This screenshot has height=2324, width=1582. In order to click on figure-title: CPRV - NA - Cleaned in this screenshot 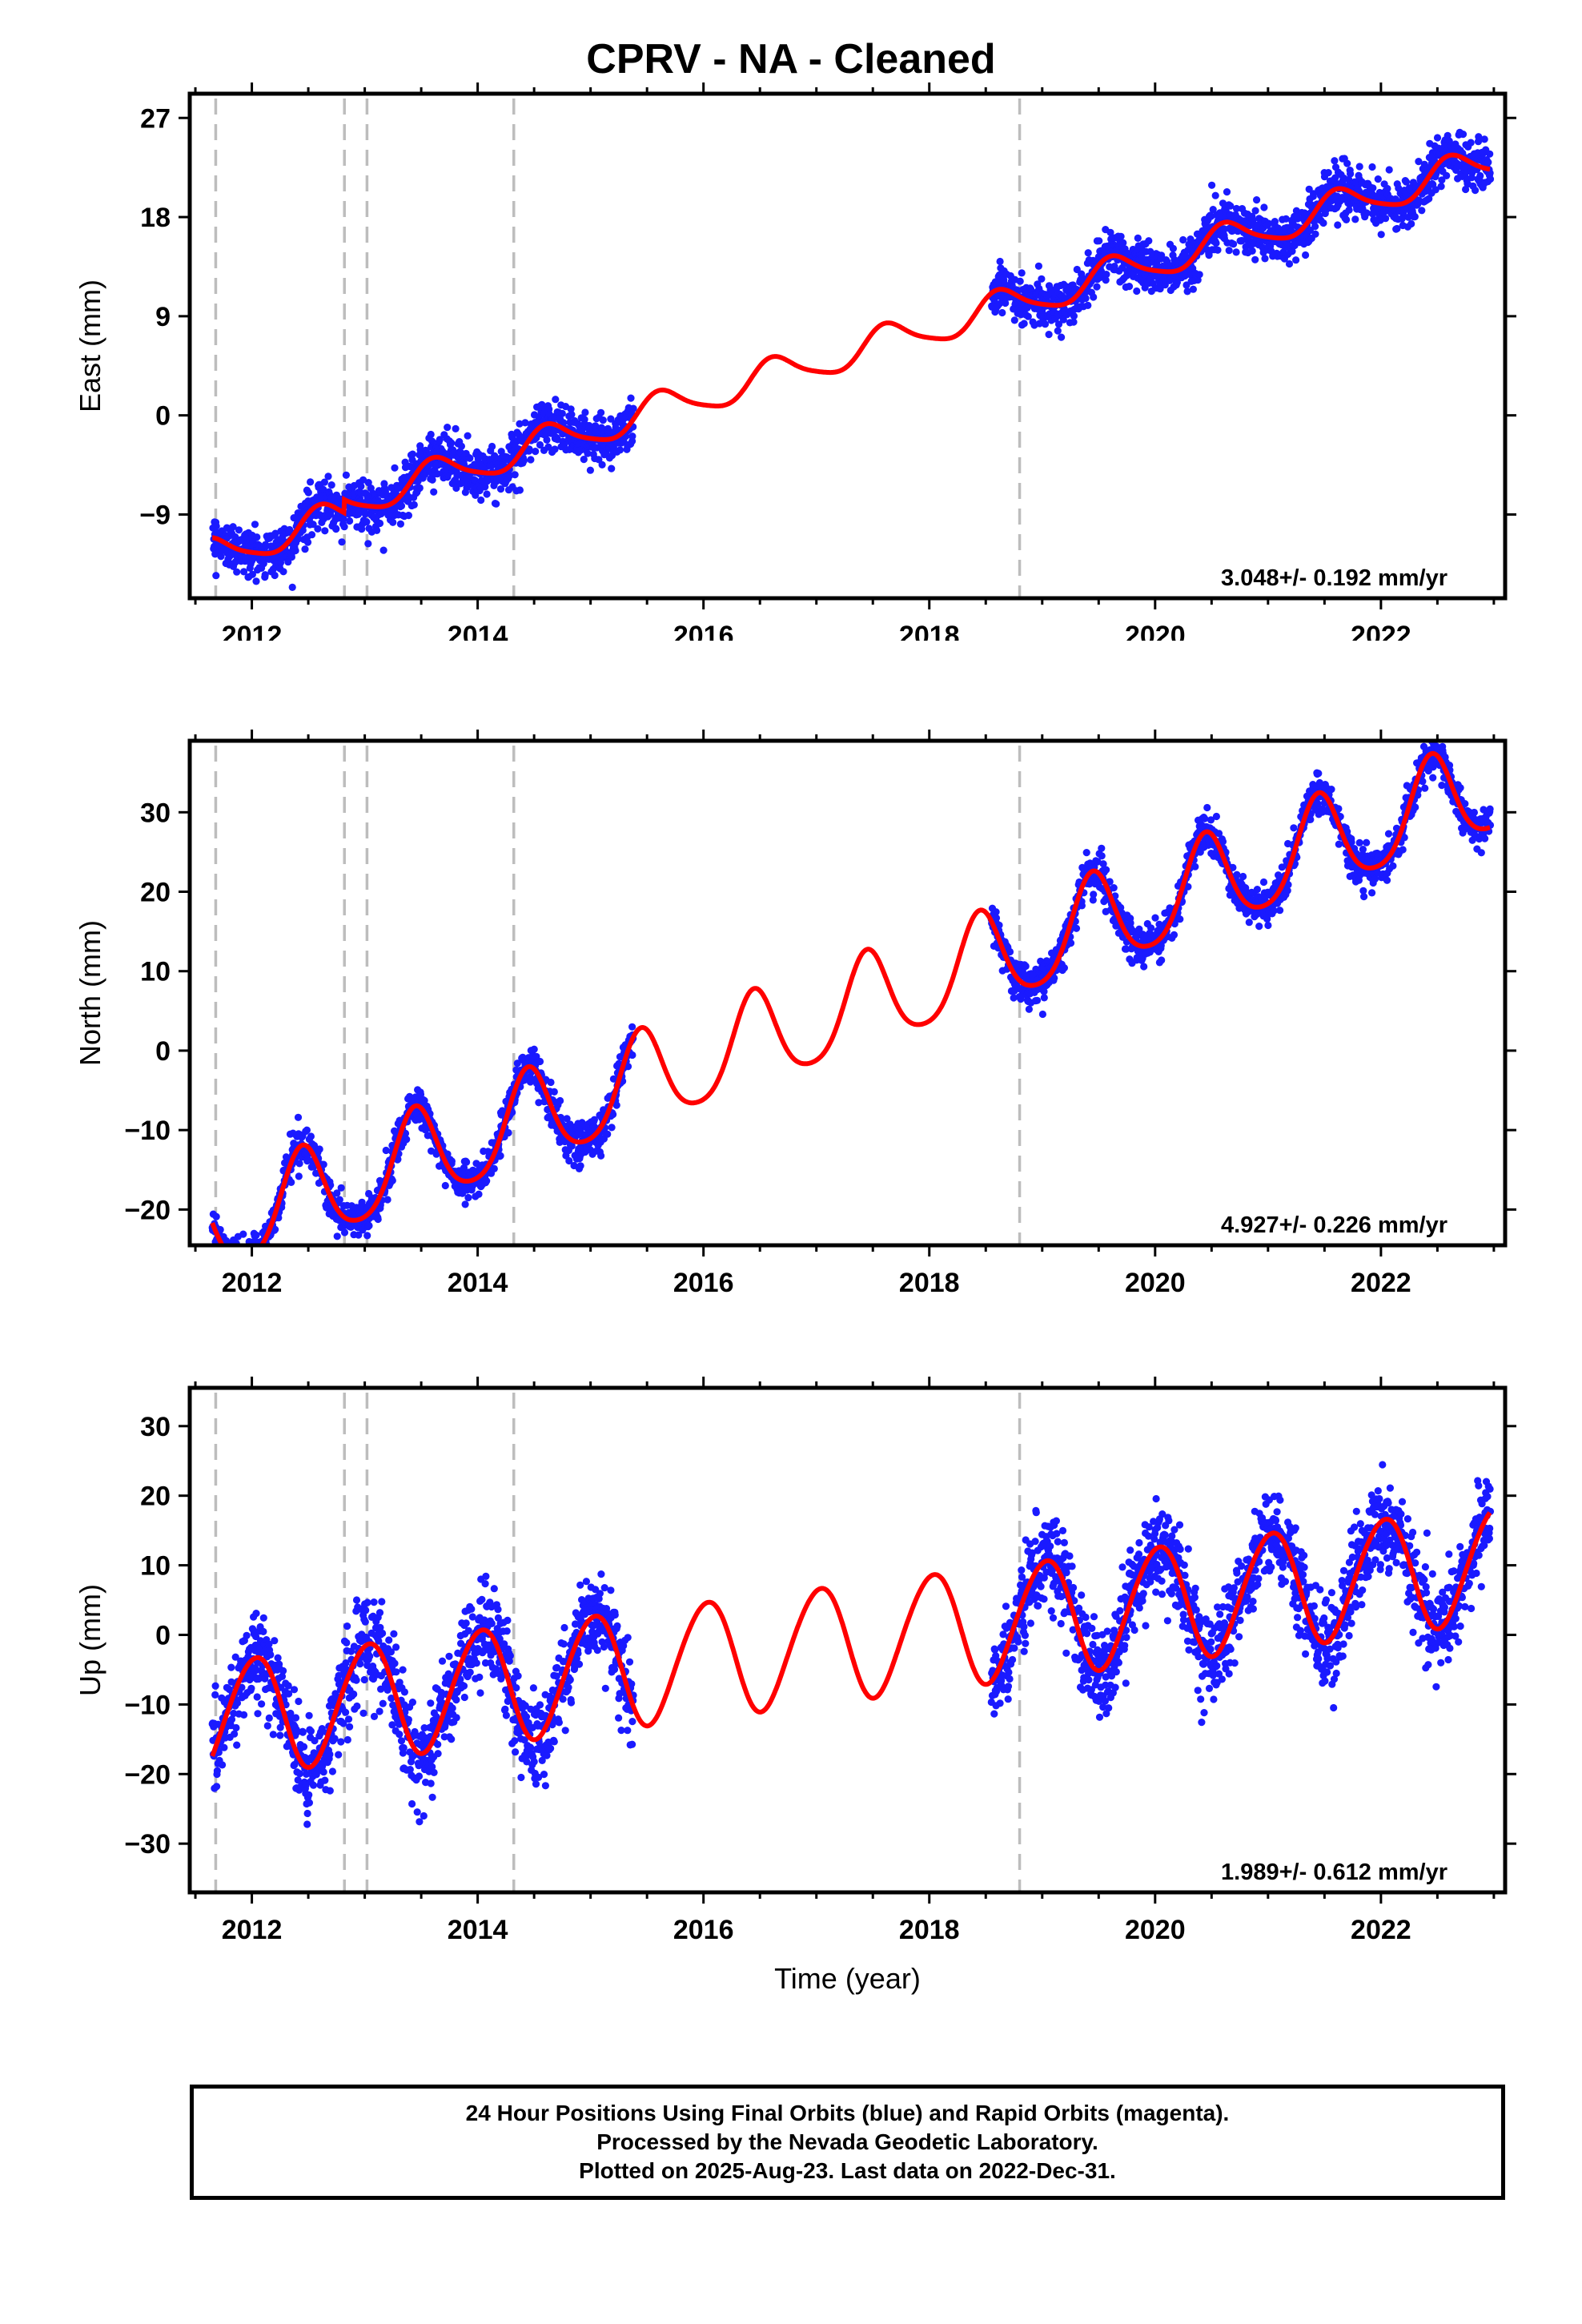, I will do `click(791, 59)`.